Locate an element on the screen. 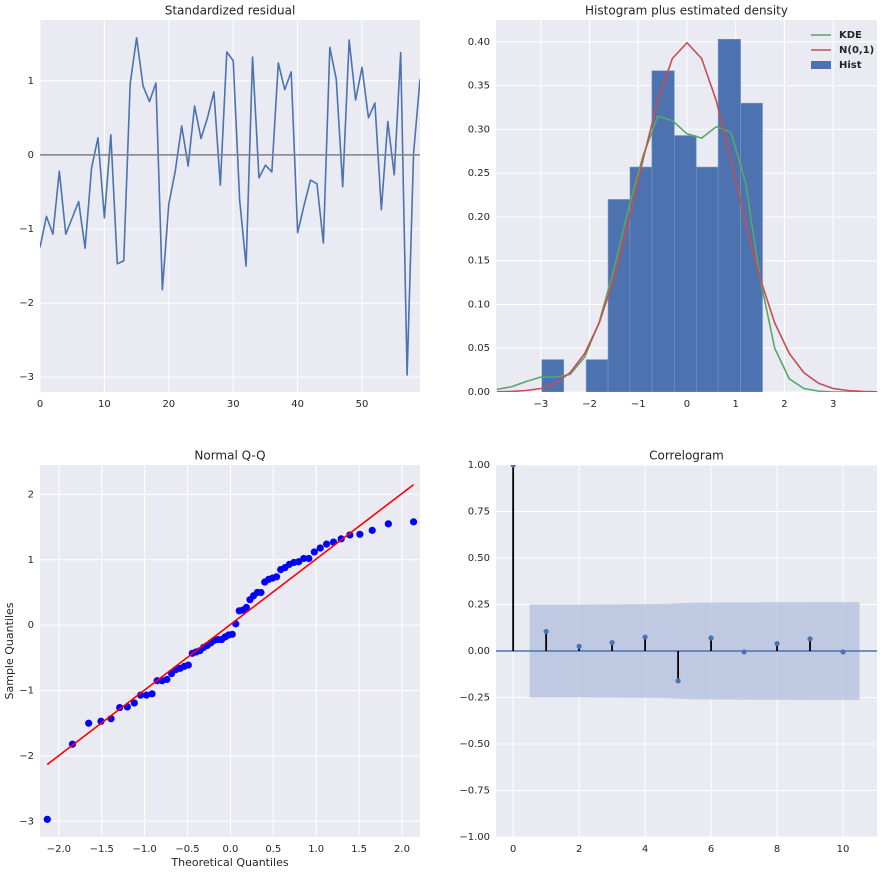  x-tick-label: −1.0 is located at coordinates (145, 849).